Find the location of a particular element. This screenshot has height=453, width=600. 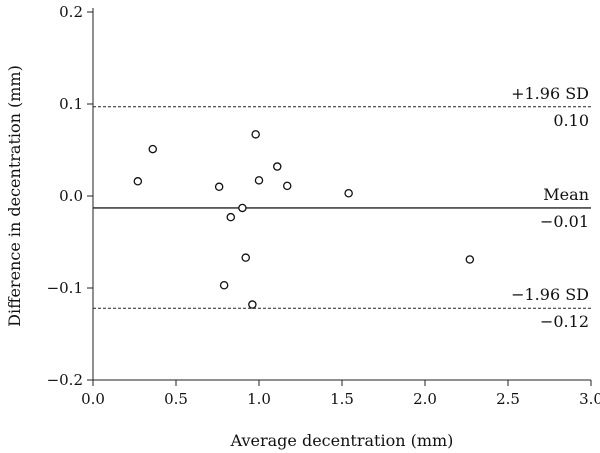

y-tick-label: 0.2 is located at coordinates (71, 12).